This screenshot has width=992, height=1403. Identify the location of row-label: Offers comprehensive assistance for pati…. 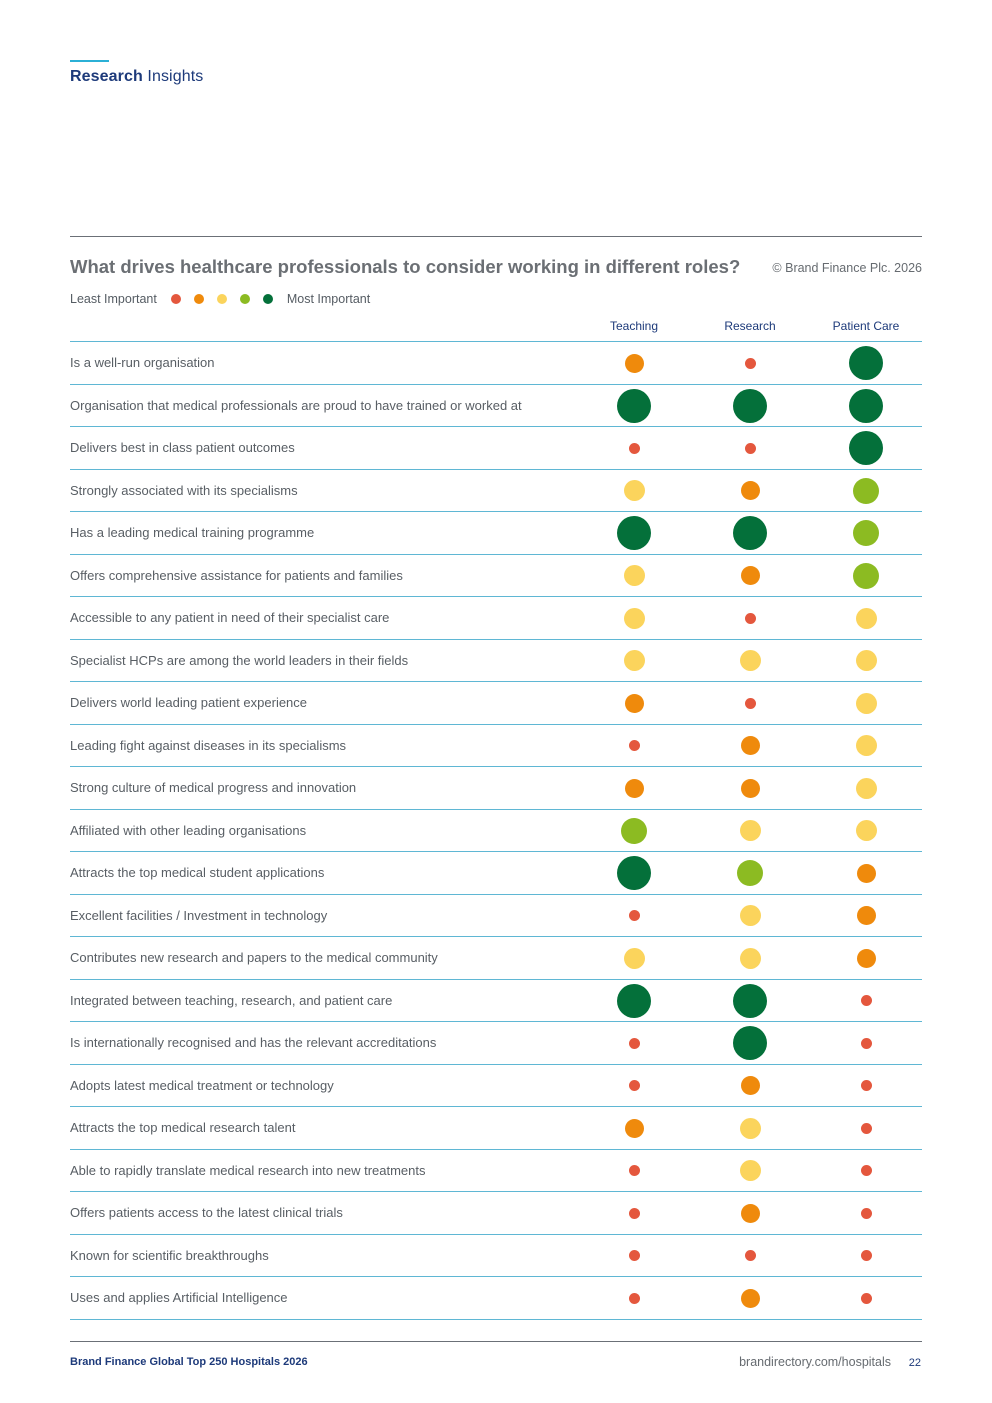
(236, 575).